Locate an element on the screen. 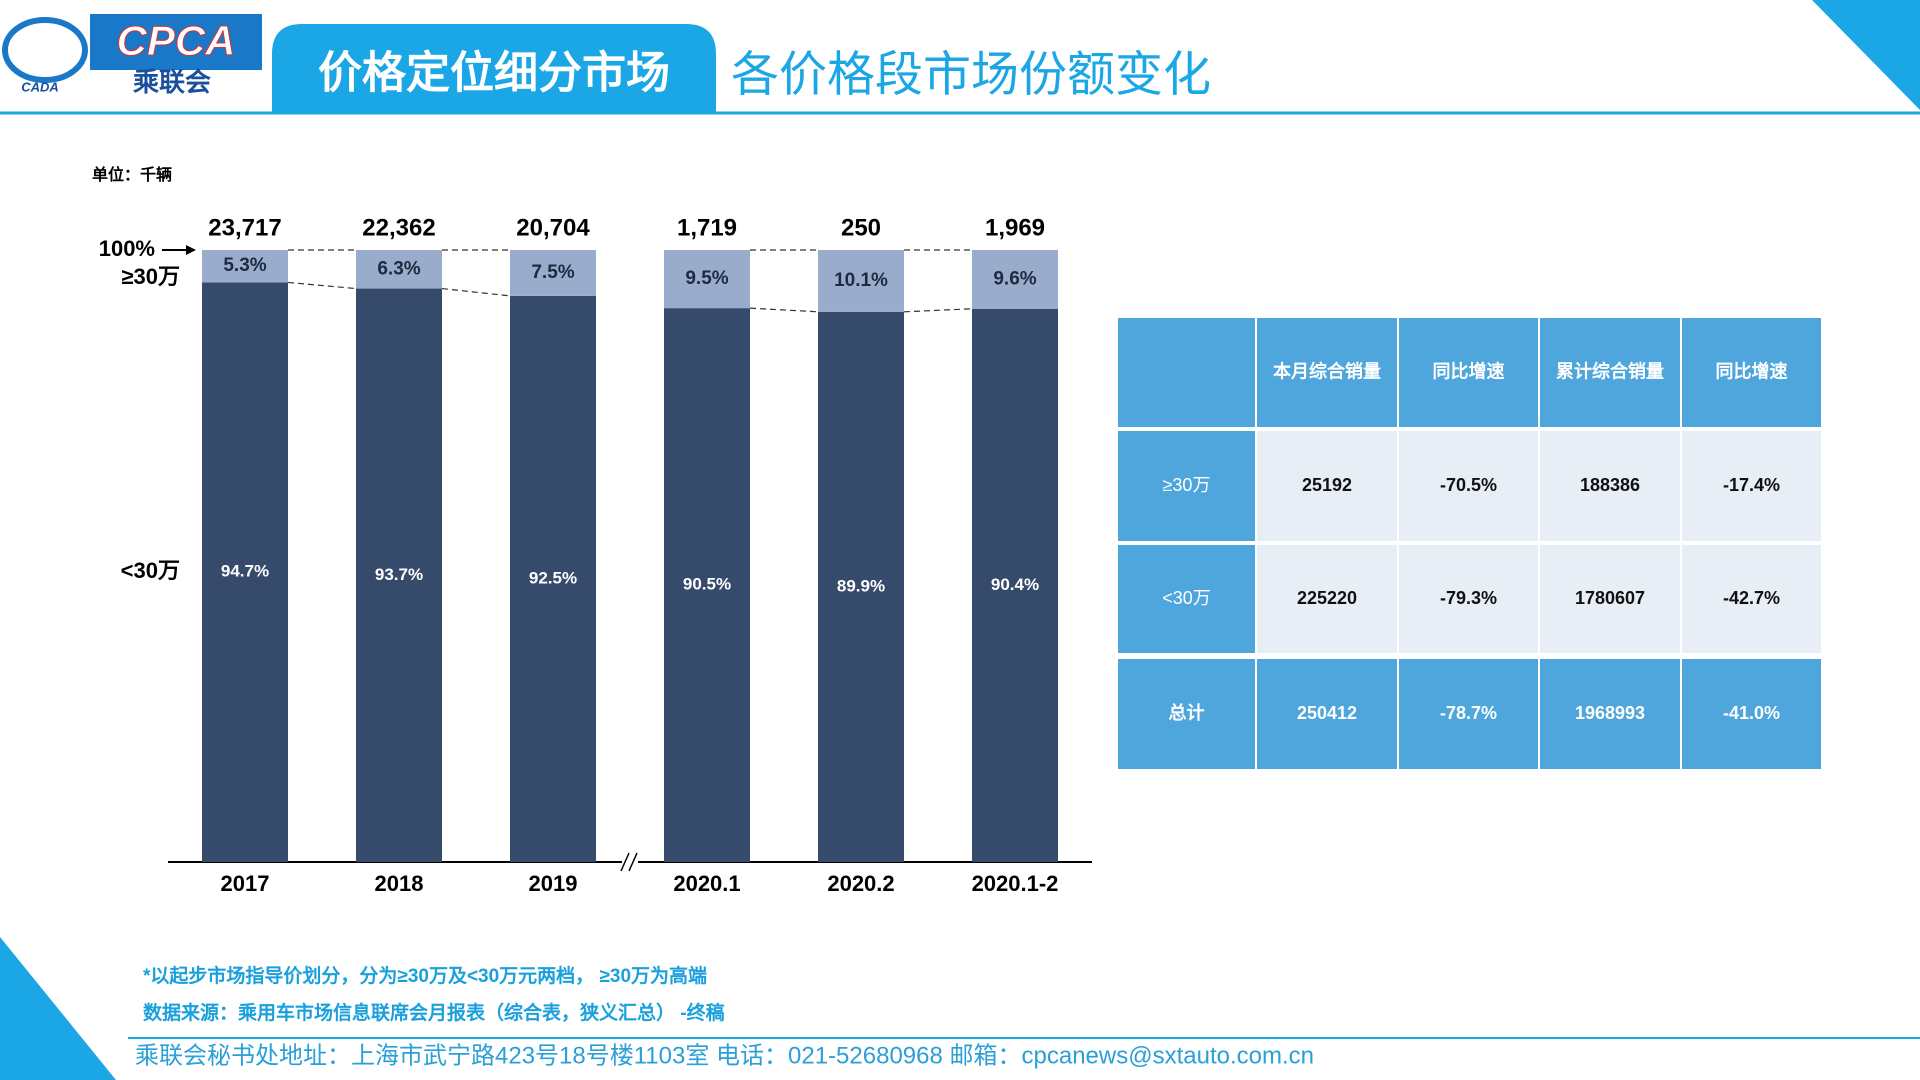 The width and height of the screenshot is (1920, 1080). table-text: 本月综合销量 is located at coordinates (1327, 370).